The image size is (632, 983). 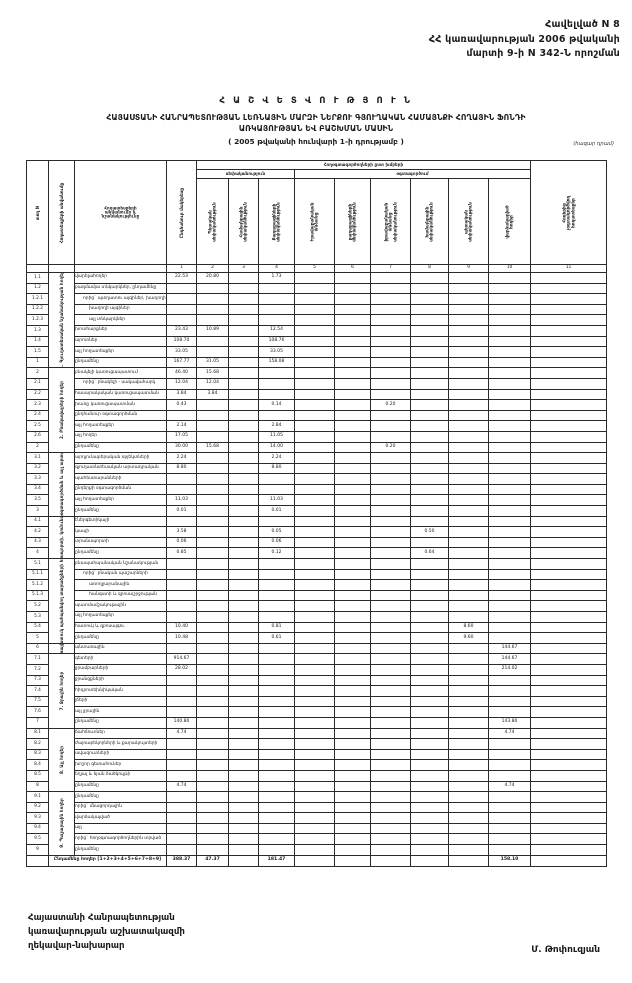 What do you see at coordinates (276, 500) in the screenshot?
I see `cell-c4: 11.03` at bounding box center [276, 500].